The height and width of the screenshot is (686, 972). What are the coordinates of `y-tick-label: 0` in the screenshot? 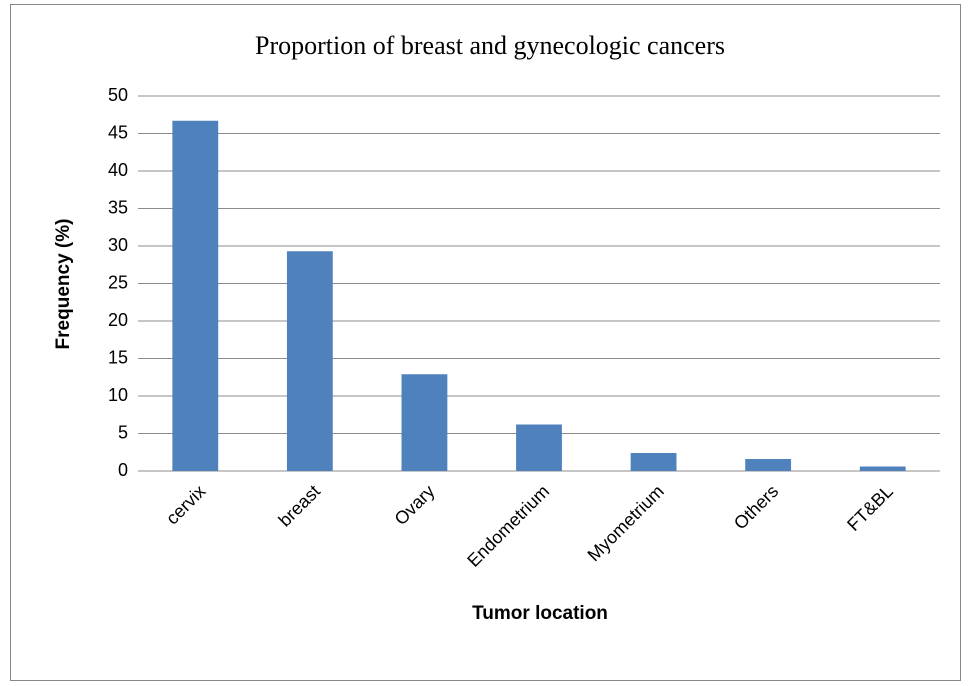 It's located at (123, 470).